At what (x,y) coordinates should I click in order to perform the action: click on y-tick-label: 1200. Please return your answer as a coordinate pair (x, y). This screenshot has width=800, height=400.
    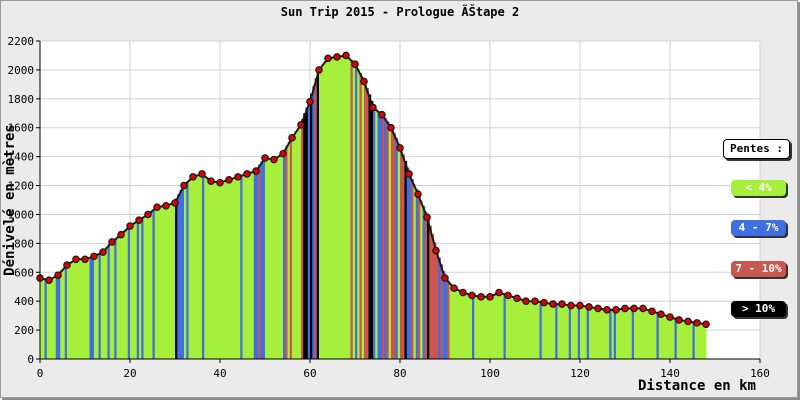
    Looking at the image, I should click on (21, 186).